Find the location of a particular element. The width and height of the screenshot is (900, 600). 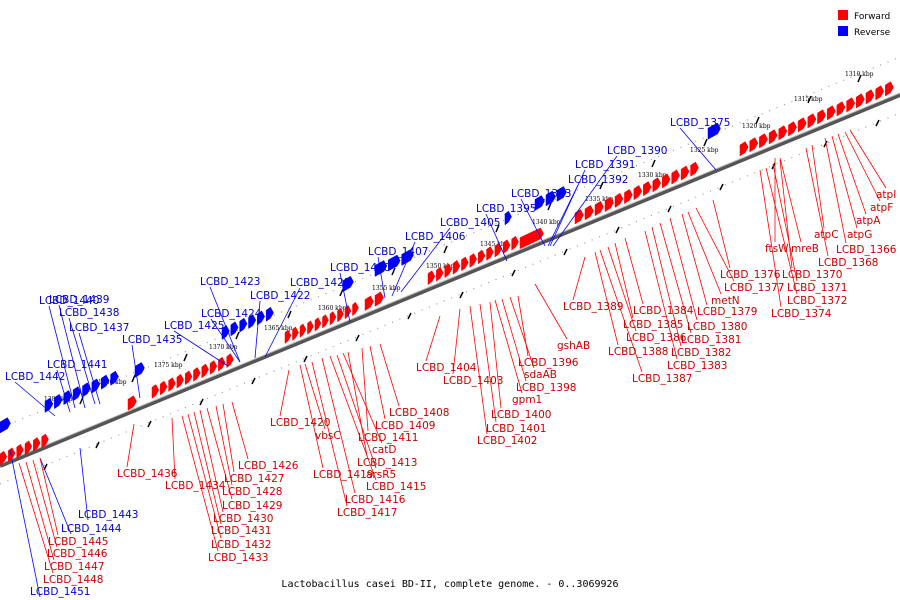

gene-label: LCBD_1435 is located at coordinates (152, 340).